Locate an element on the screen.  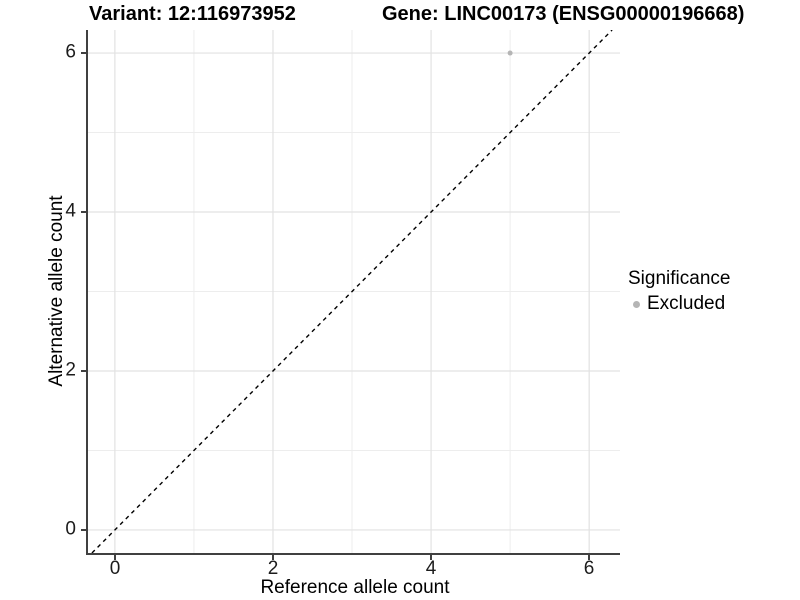
legend-title: Significance is located at coordinates (679, 278).